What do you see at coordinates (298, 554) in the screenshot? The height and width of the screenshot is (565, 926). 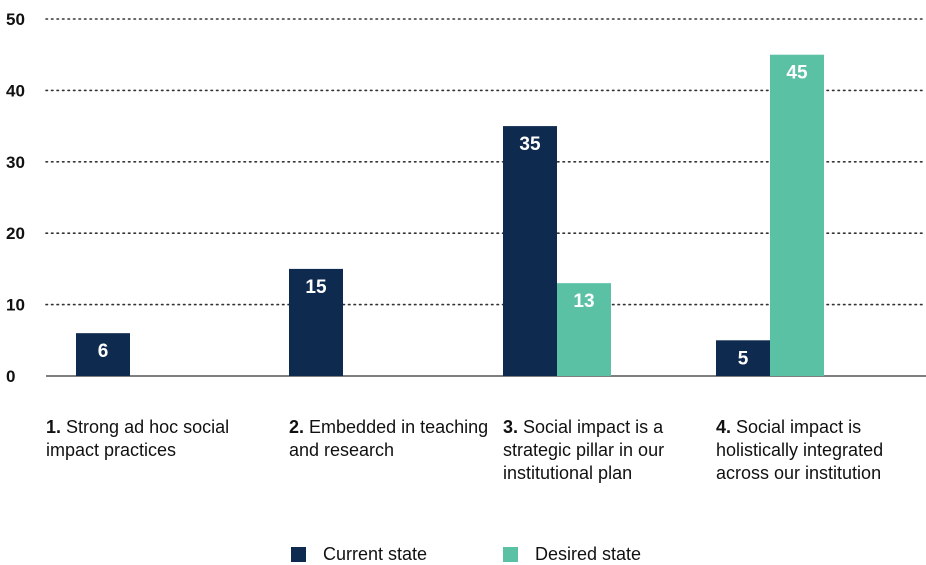 I see `legend-swatch-current` at bounding box center [298, 554].